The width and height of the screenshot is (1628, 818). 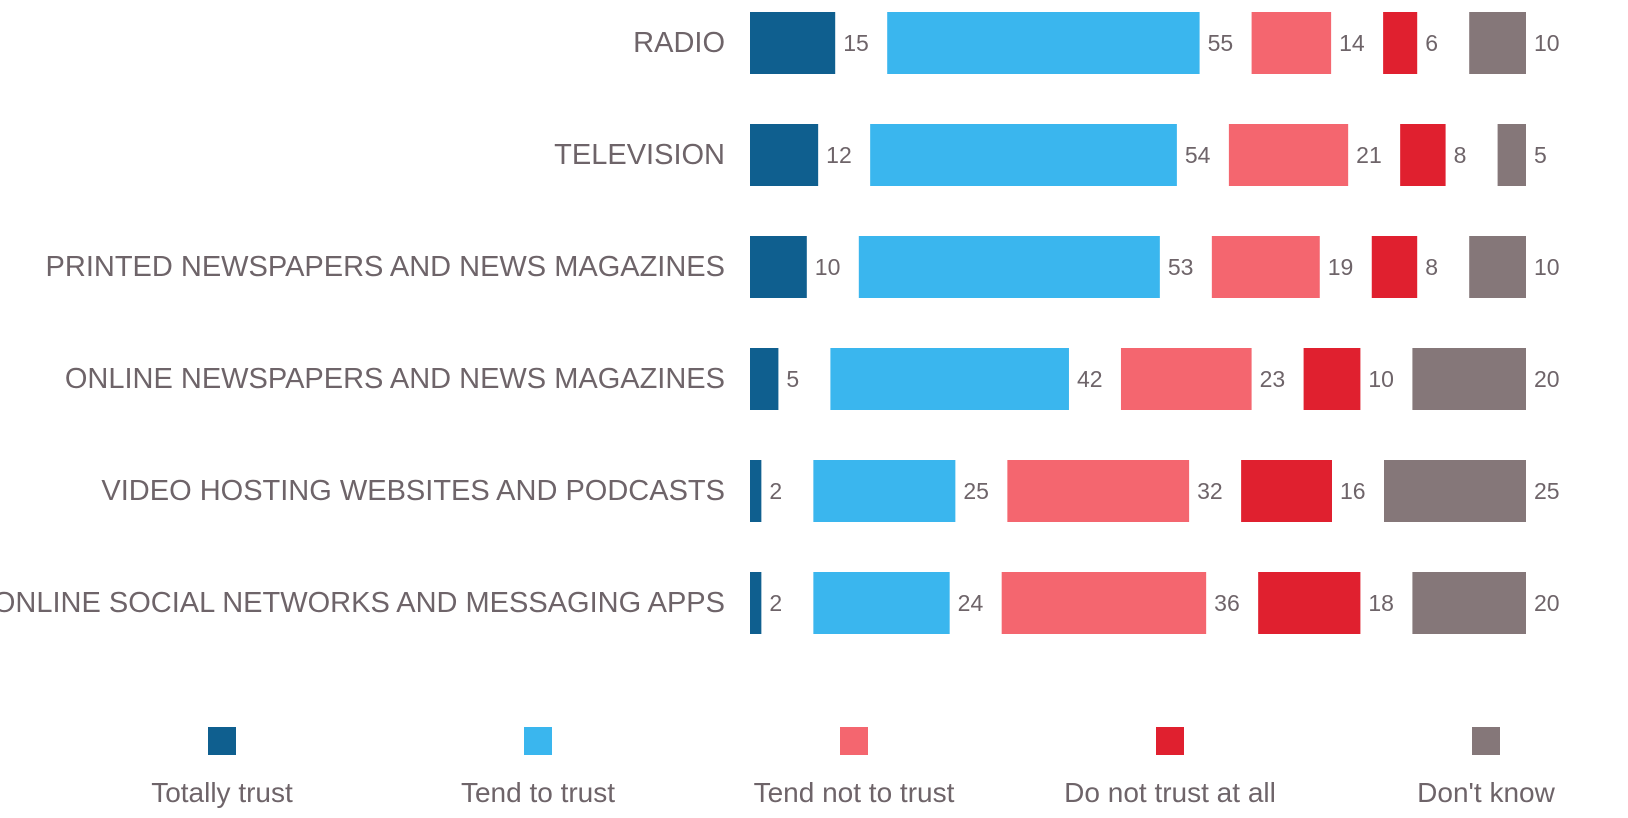 I want to click on value-label: 53, so click(x=1181, y=267).